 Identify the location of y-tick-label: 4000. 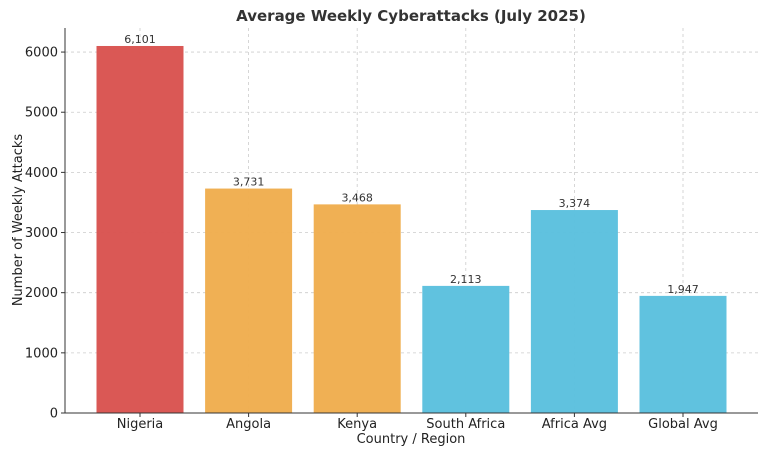
(41, 173).